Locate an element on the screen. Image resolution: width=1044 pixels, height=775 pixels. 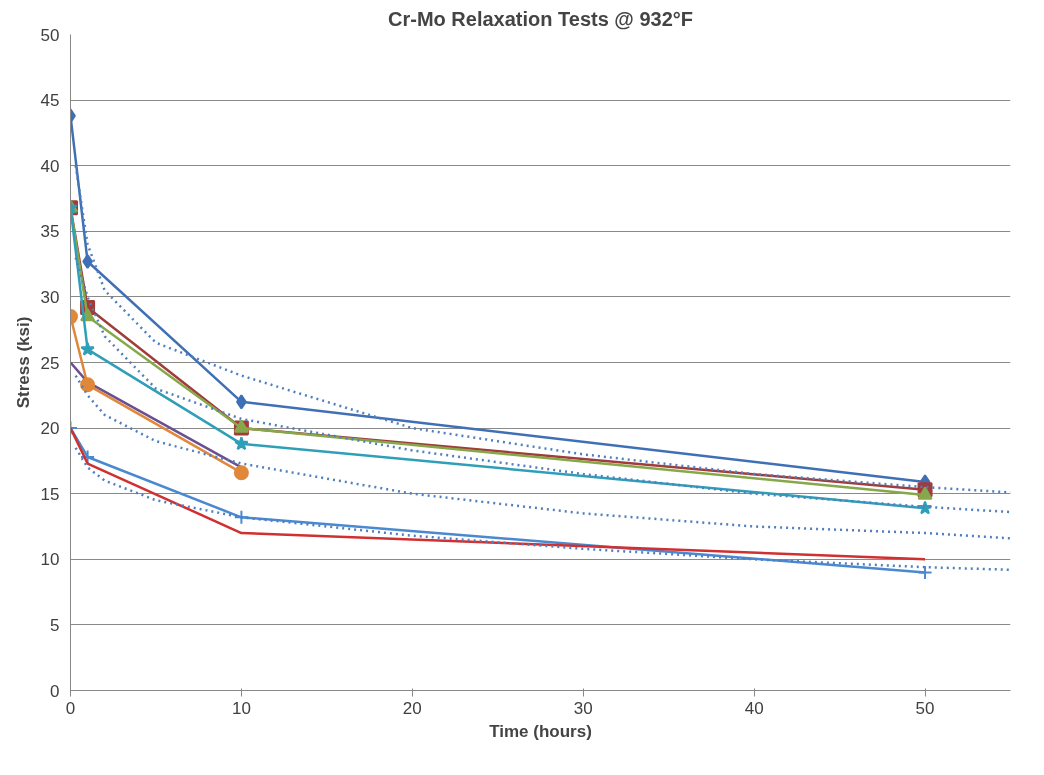
y-tick-label: 10 is located at coordinates (50, 560).